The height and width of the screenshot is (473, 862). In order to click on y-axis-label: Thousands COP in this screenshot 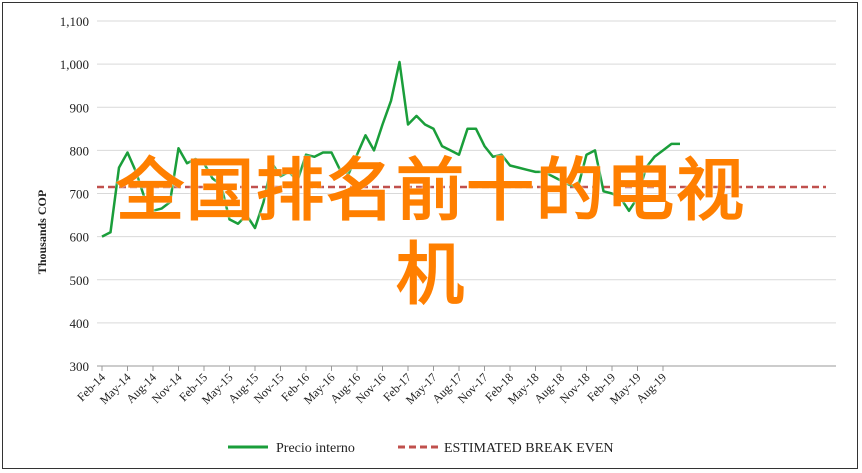, I will do `click(42, 232)`.